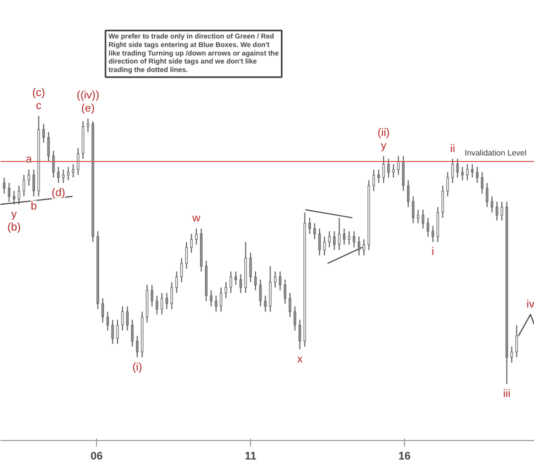 The image size is (534, 462). What do you see at coordinates (96, 456) in the screenshot?
I see `x-tick-label: 06` at bounding box center [96, 456].